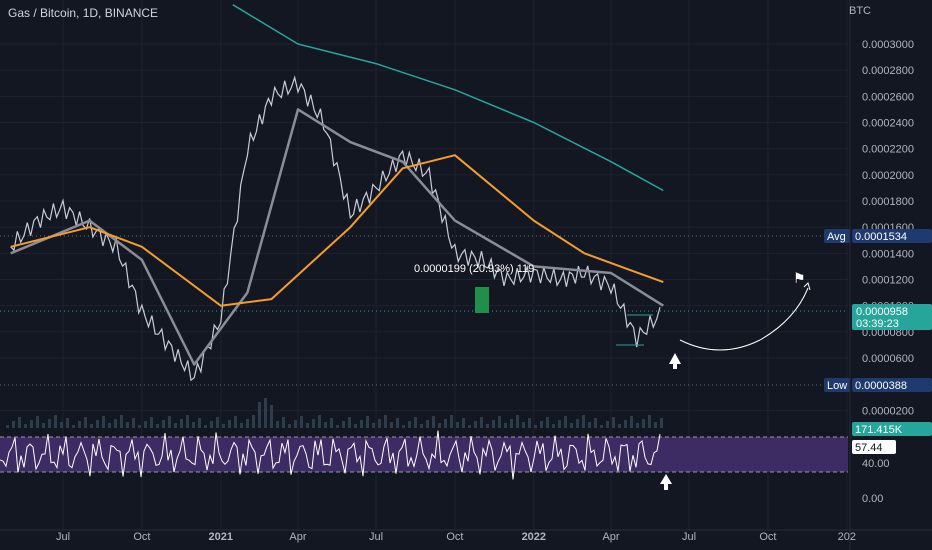  I want to click on price-tick-label: 0.0001400, so click(888, 254).